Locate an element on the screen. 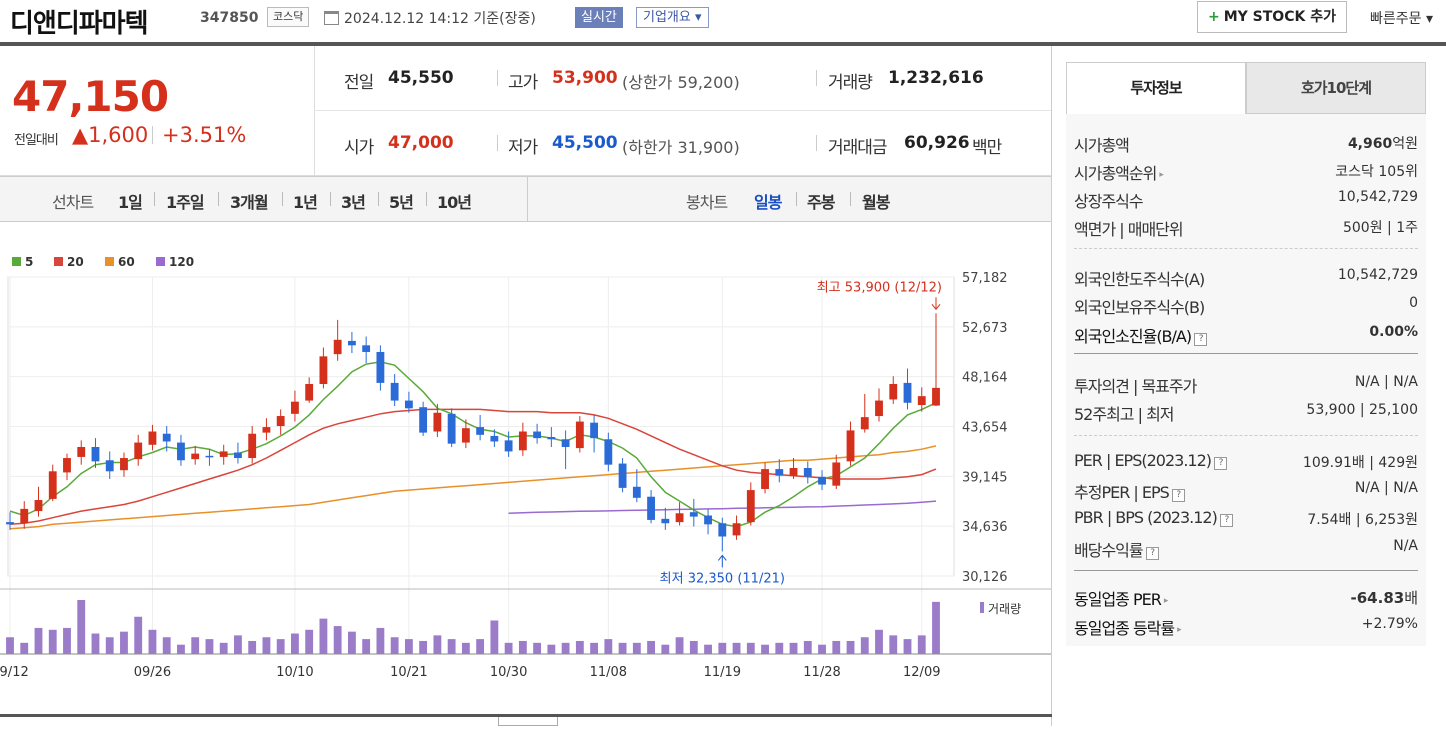 The image size is (1446, 730). legend-swatch is located at coordinates (109, 261).